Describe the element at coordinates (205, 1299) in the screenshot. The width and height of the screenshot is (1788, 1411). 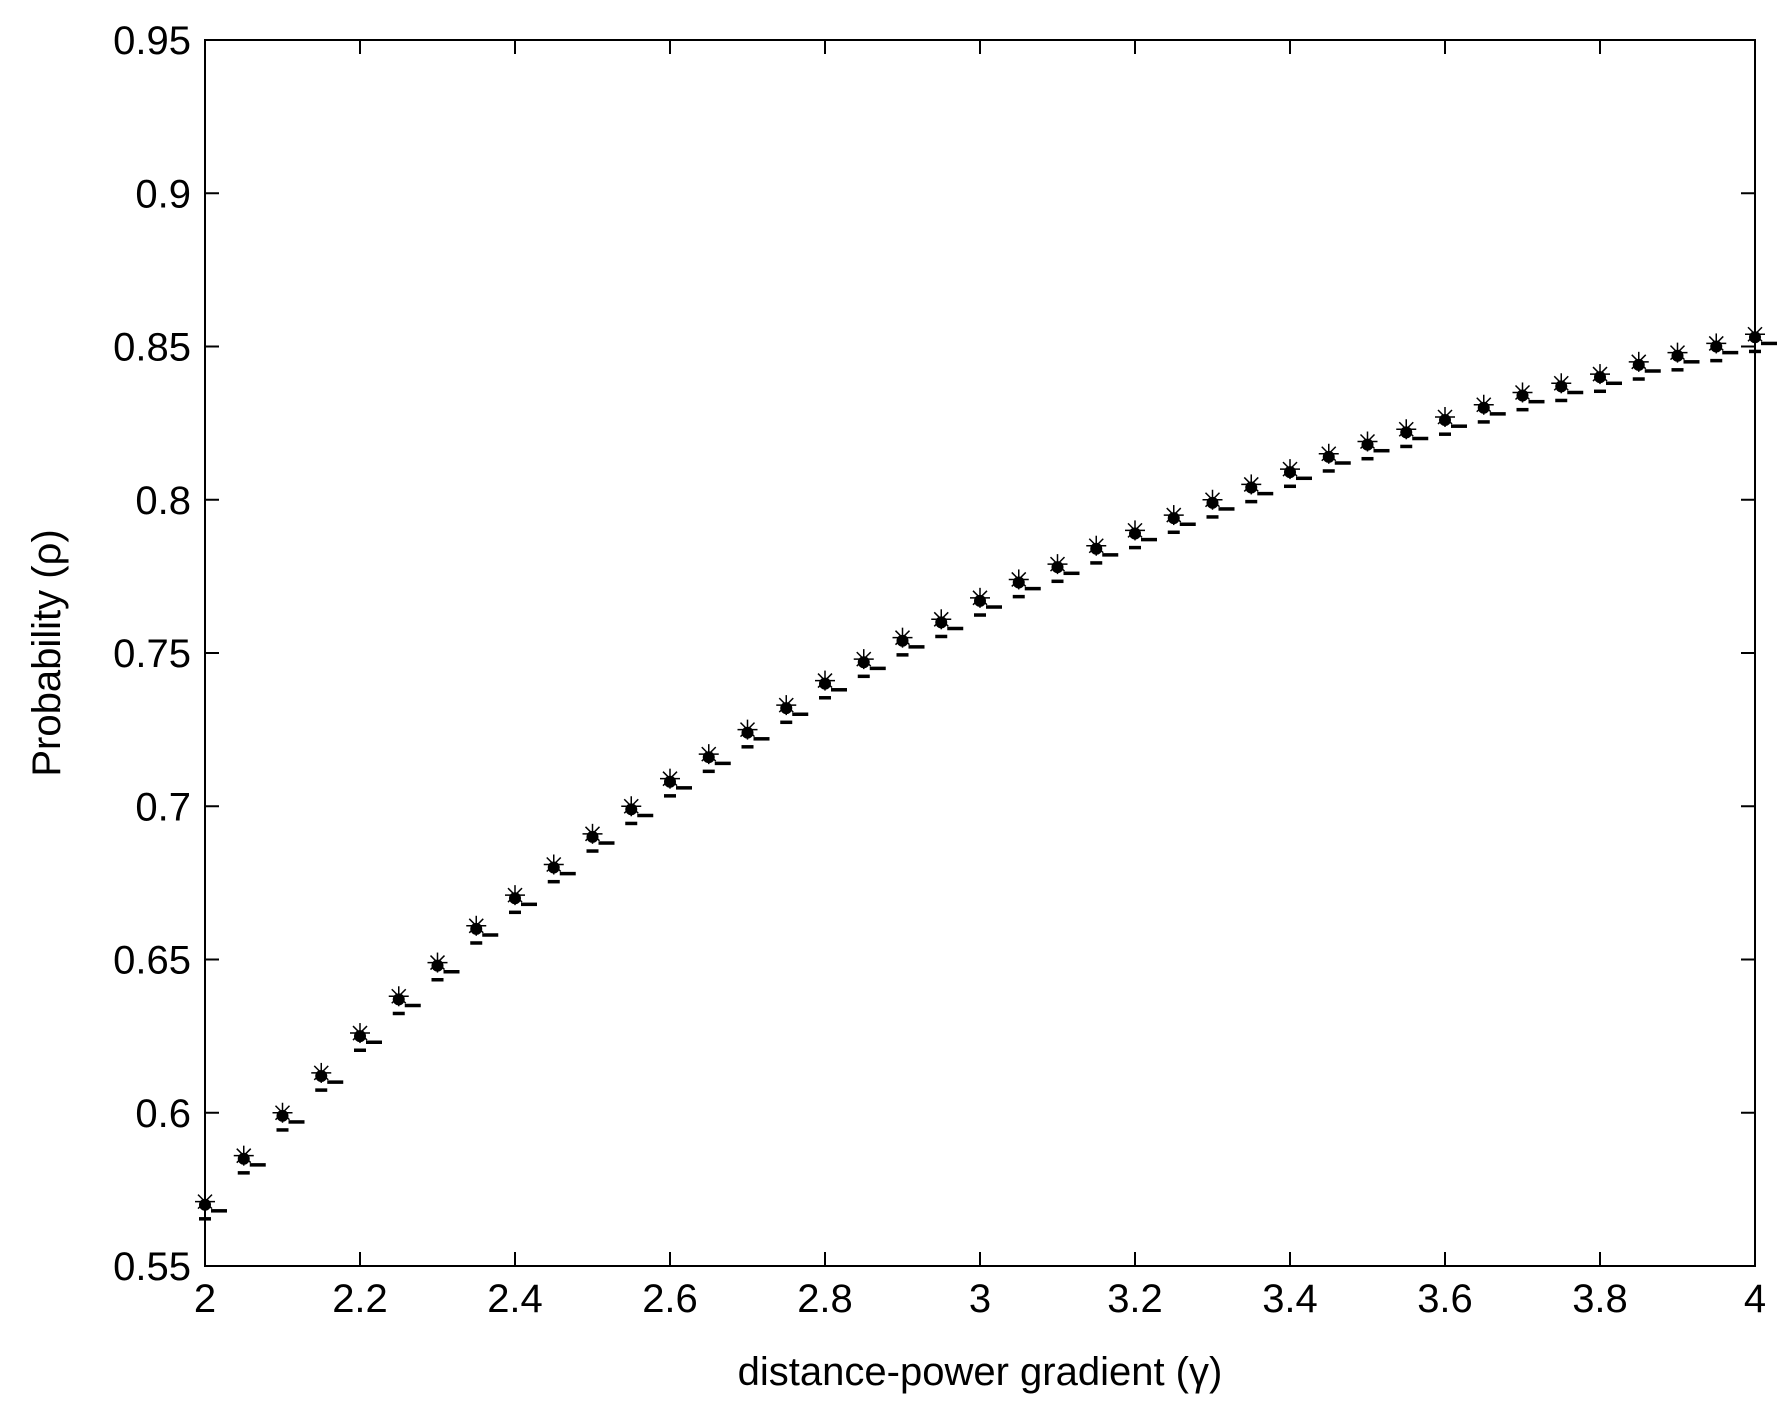
I see `x-tick-label: 2` at that location.